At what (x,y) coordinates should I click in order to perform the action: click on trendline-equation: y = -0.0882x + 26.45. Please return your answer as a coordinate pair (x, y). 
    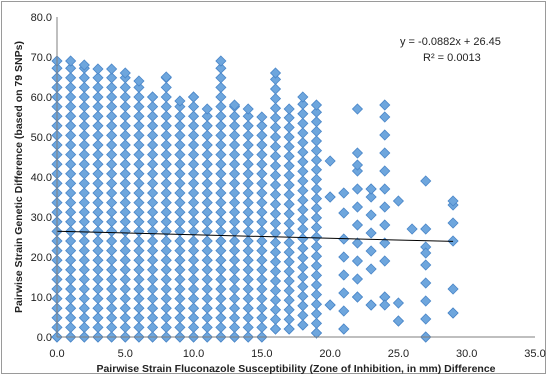
    Looking at the image, I should click on (450, 42).